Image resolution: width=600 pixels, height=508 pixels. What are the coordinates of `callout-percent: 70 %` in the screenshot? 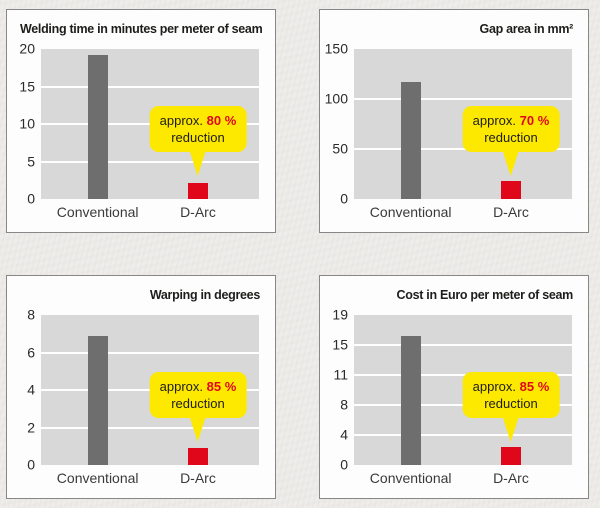 It's located at (534, 120).